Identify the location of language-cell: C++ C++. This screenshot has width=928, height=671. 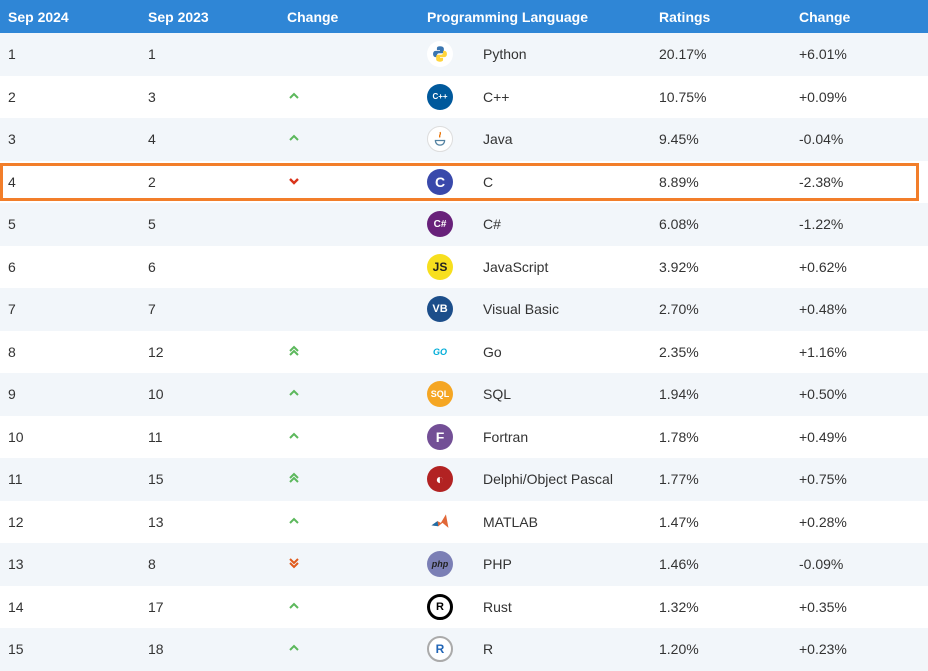
(534, 96).